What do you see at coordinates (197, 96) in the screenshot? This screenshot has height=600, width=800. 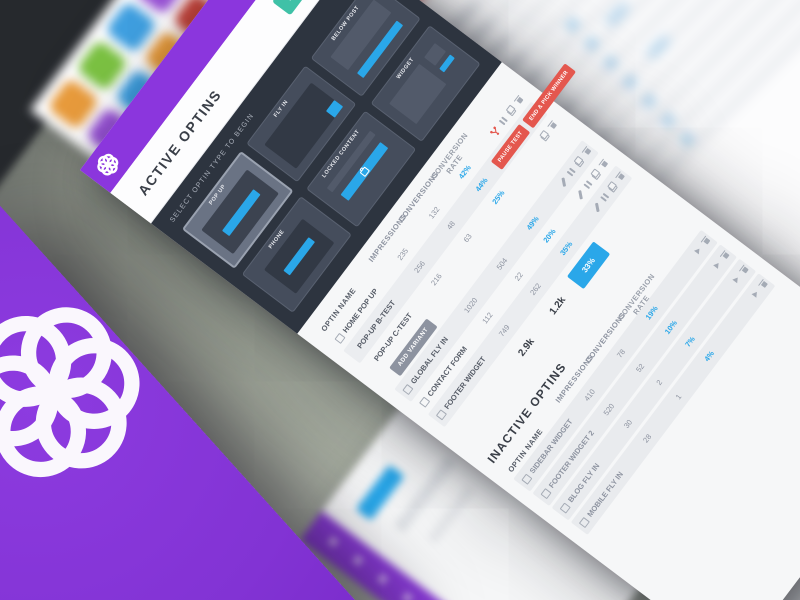 I see `app-topbar` at bounding box center [197, 96].